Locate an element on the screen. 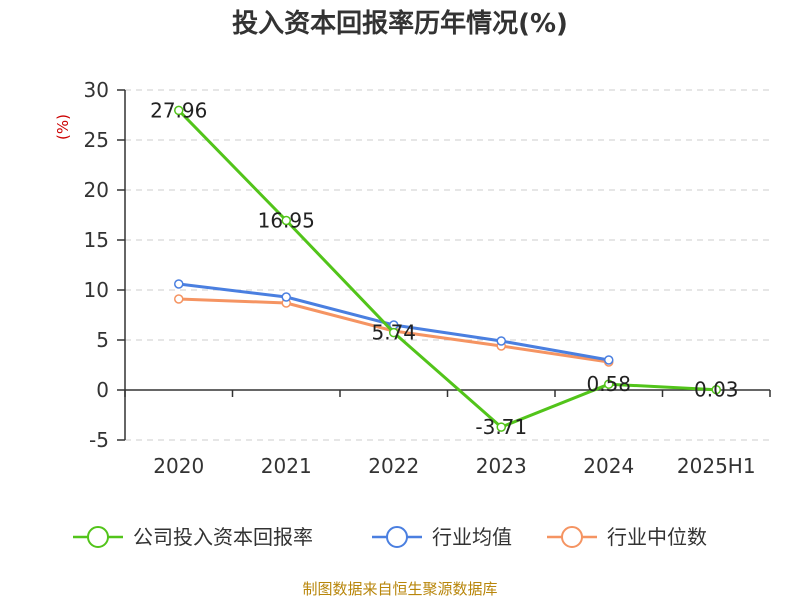 Image resolution: width=800 pixels, height=600 pixels. x-tick-label: 2022 is located at coordinates (393, 466).